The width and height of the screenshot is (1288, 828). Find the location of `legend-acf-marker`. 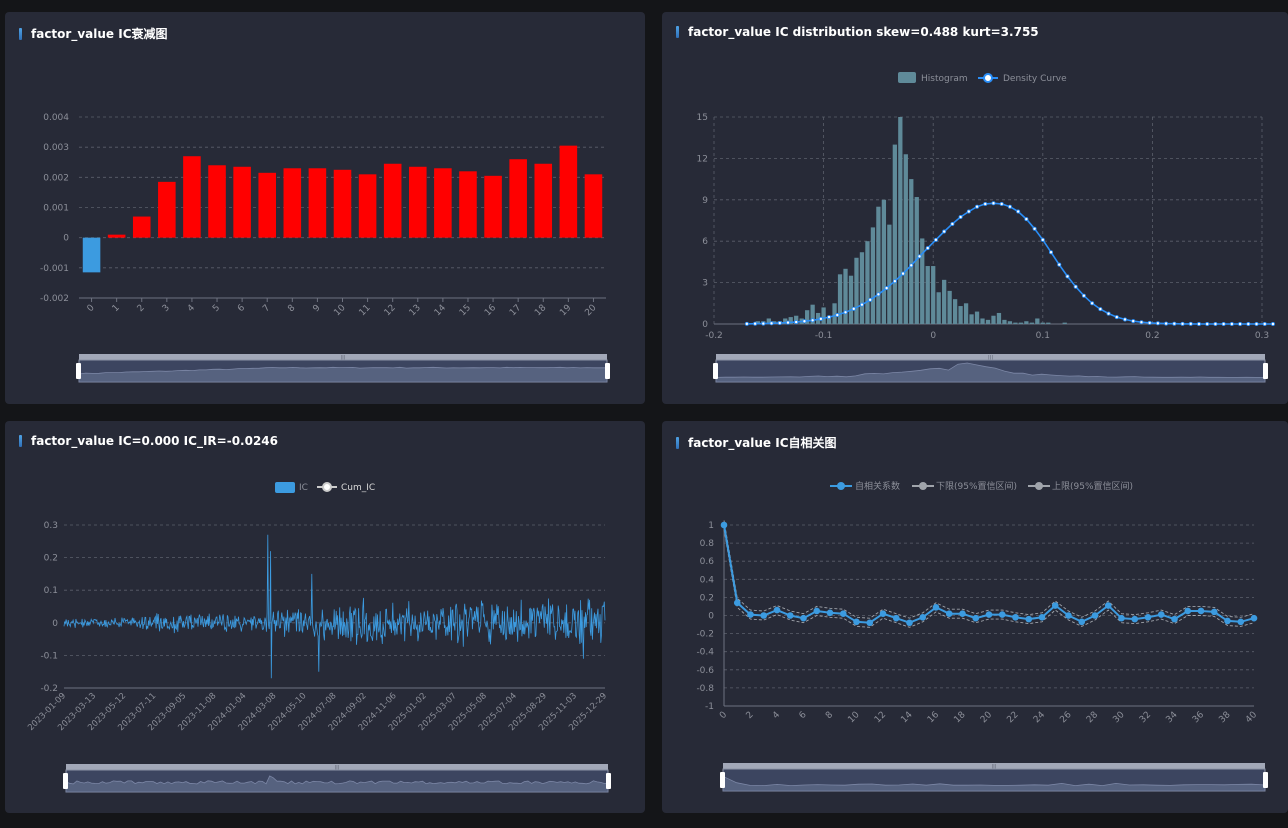

legend-acf-marker is located at coordinates (841, 486).